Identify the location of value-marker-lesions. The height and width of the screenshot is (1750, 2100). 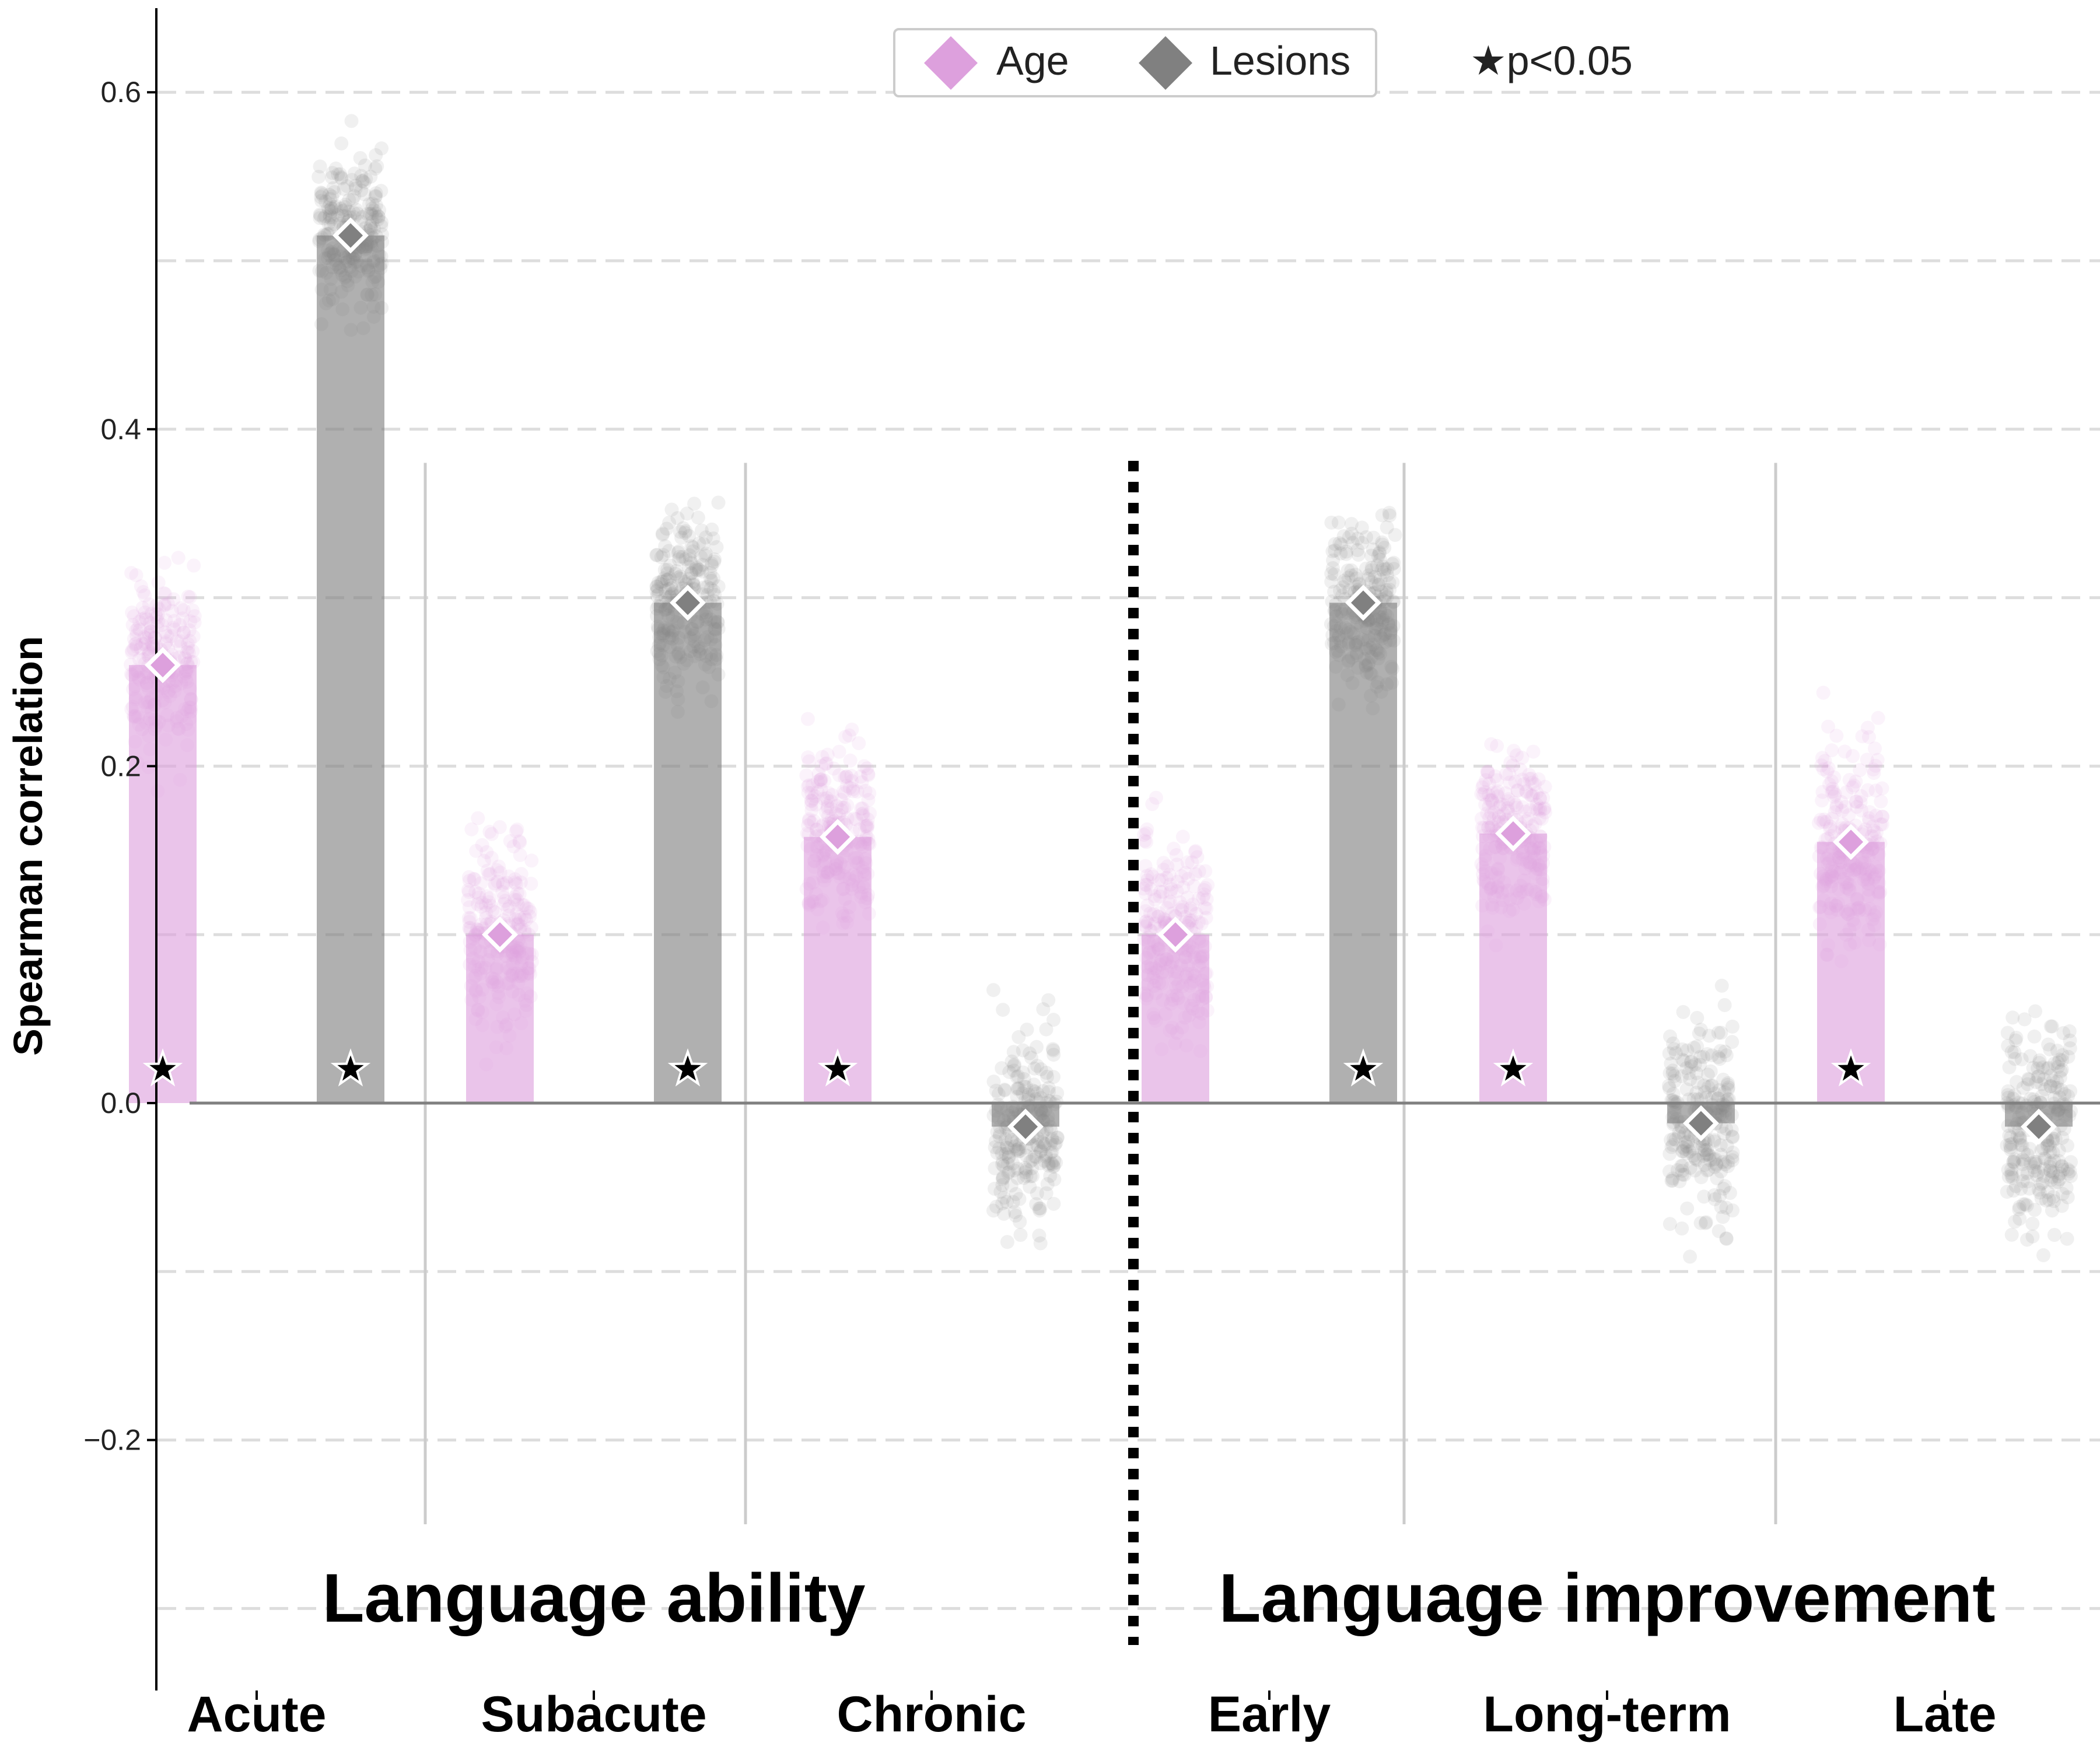
(2039, 1126).